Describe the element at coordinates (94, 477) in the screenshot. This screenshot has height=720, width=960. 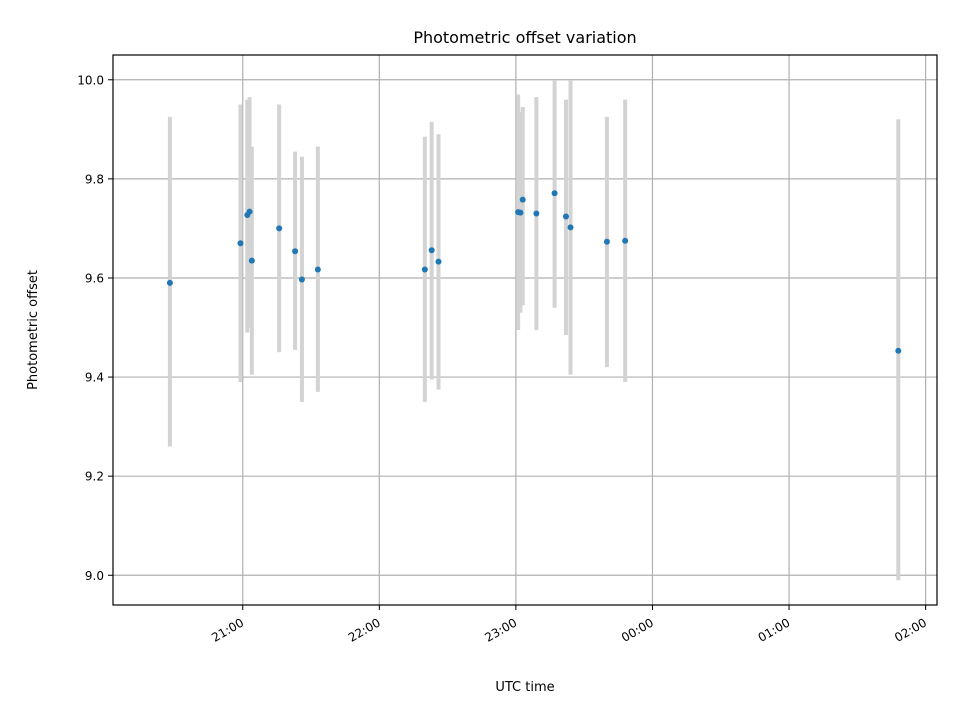
I see `y-tick-label: 9.2` at that location.